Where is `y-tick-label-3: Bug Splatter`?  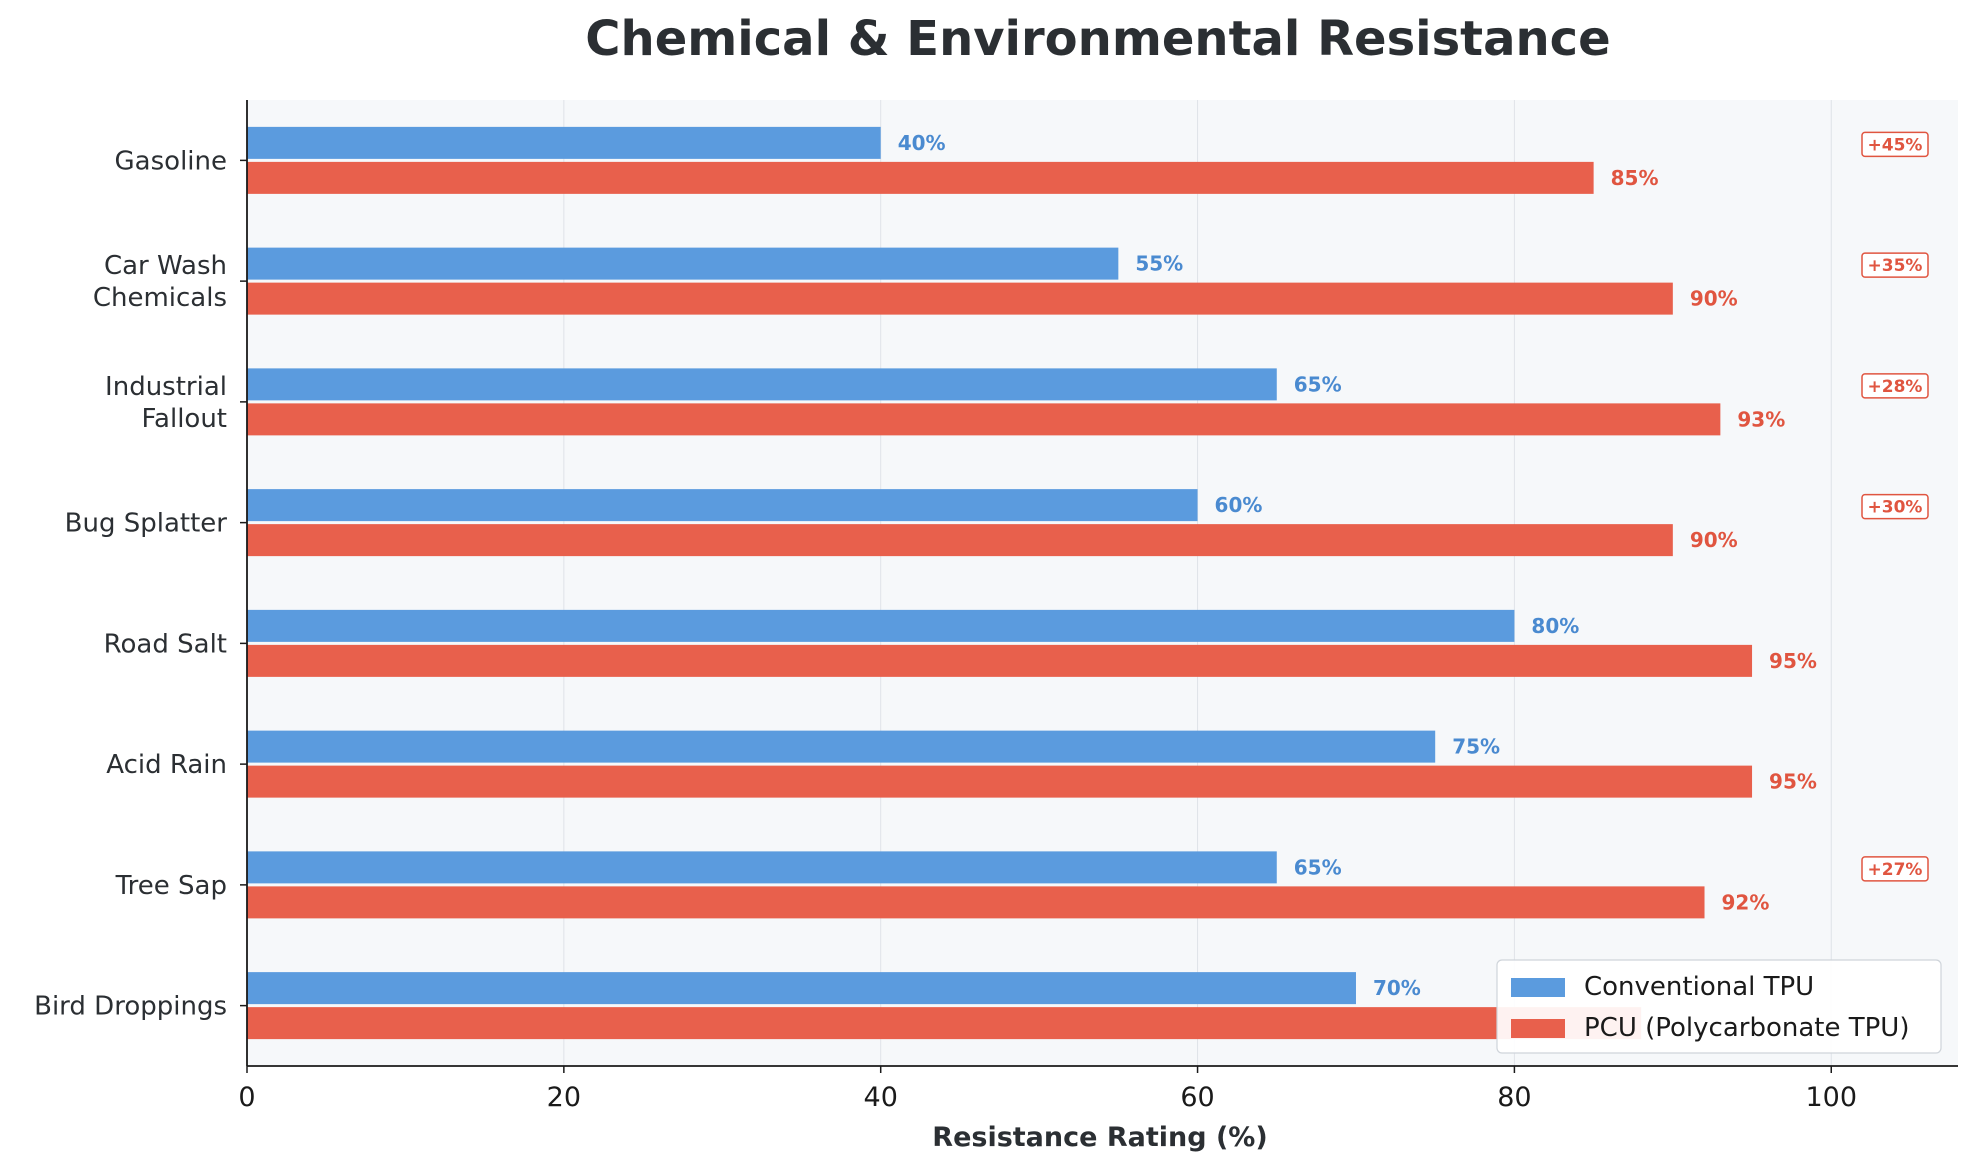 y-tick-label-3: Bug Splatter is located at coordinates (146, 524).